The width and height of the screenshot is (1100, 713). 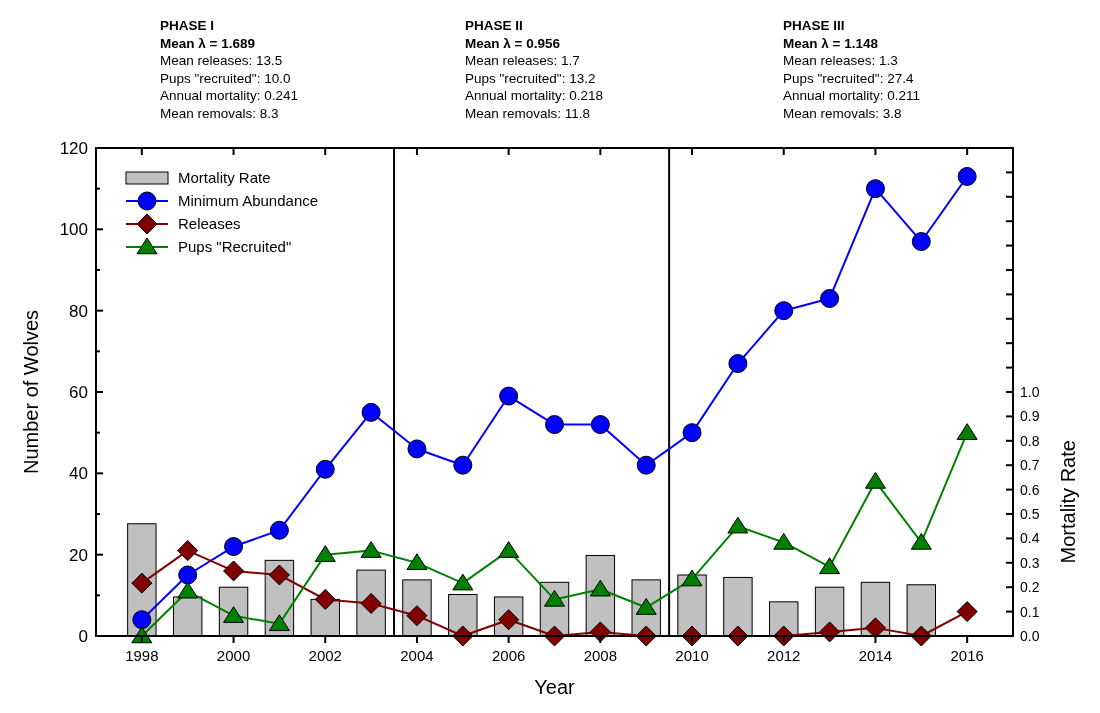 What do you see at coordinates (325, 655) in the screenshot?
I see `x-tick-label: 2002` at bounding box center [325, 655].